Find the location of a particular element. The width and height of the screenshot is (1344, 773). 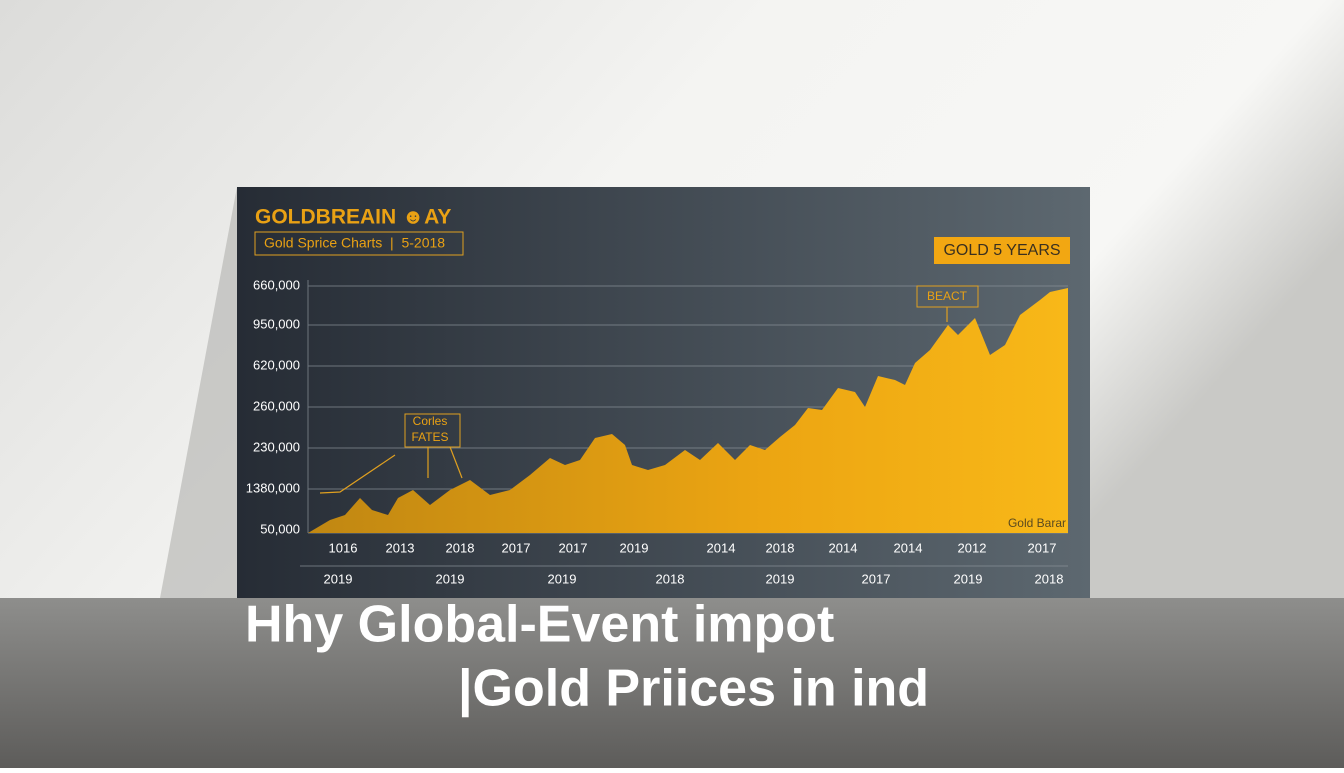

x-label: 2013 is located at coordinates (400, 547).